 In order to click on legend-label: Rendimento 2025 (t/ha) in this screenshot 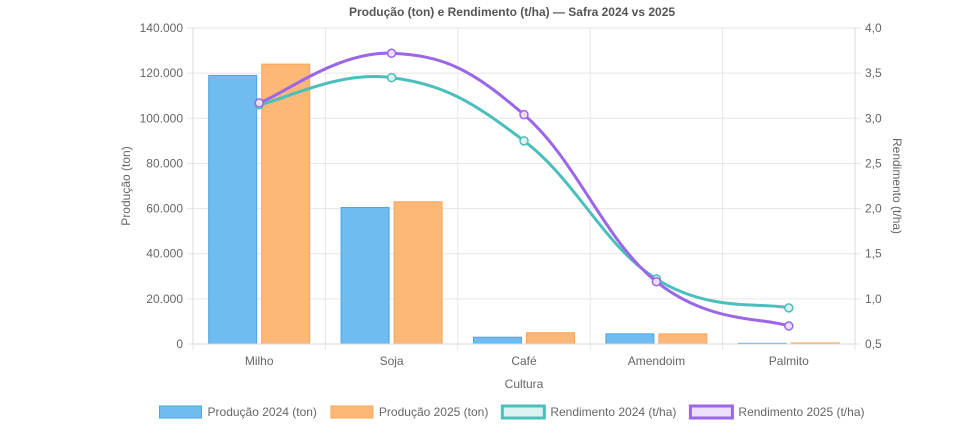, I will do `click(801, 412)`.